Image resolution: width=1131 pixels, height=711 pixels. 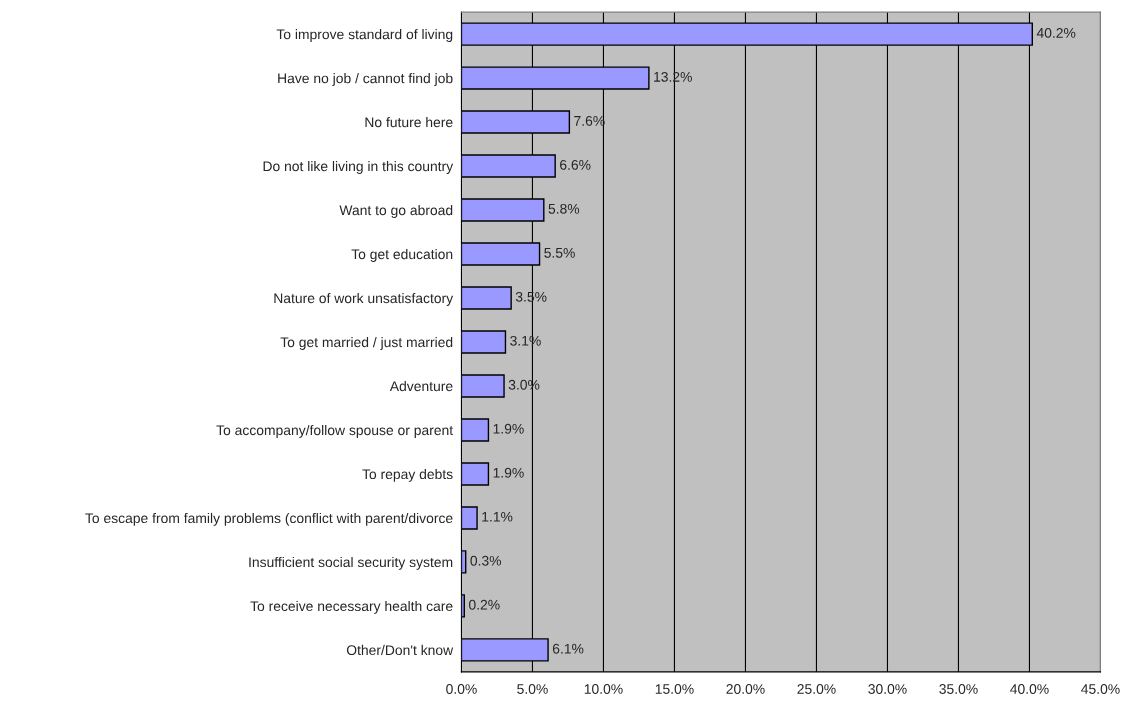 I want to click on y-tick-label: To repay debts, so click(x=407, y=475).